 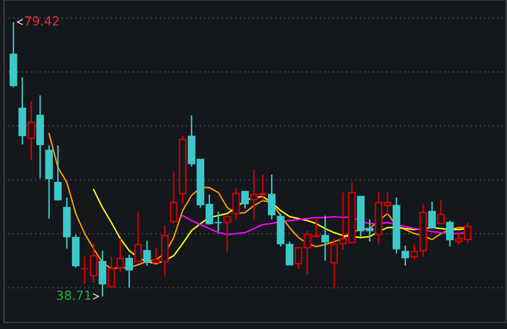 I want to click on annotation: 79.42, so click(x=42, y=21).